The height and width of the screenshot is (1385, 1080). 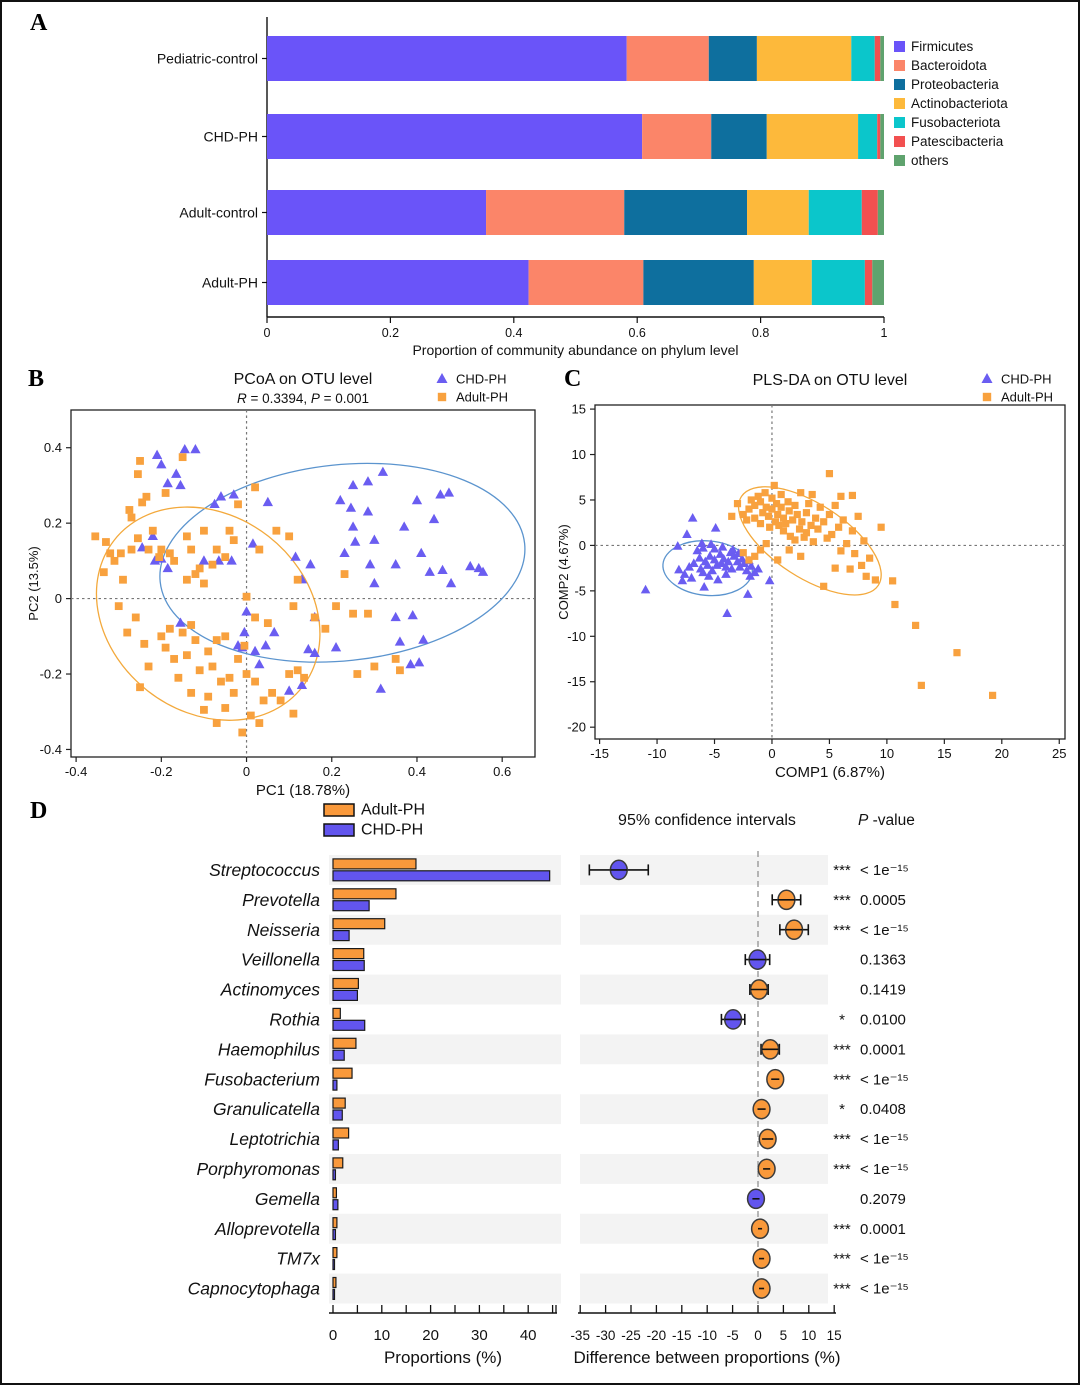 I want to click on group-ellipse, so click(x=342, y=562).